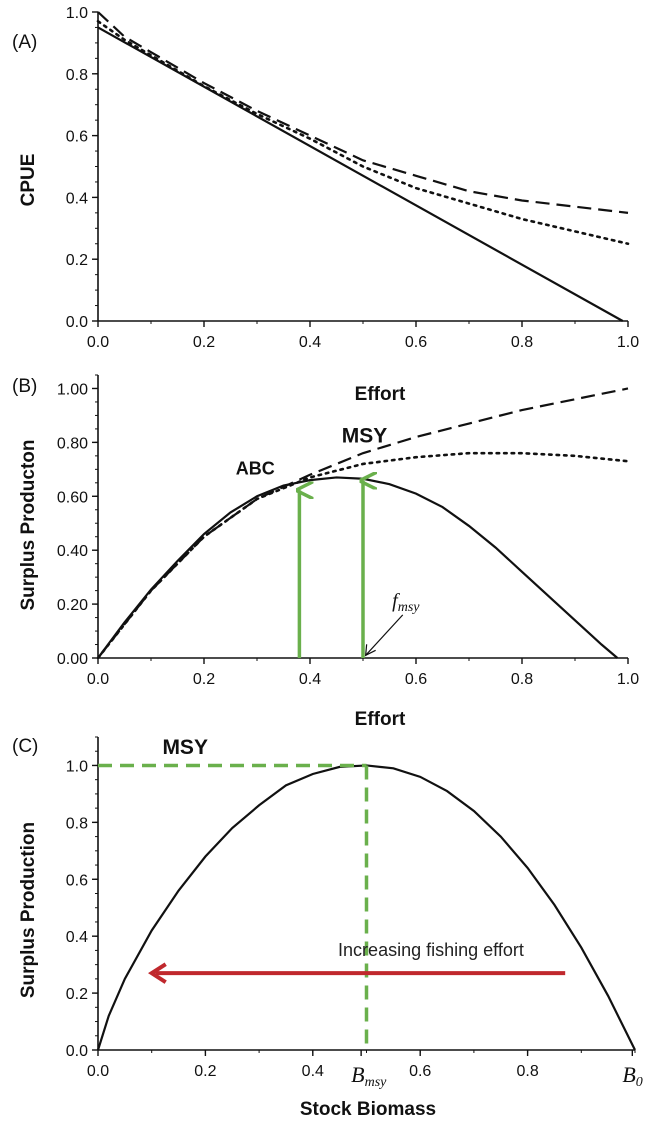 This screenshot has height=1129, width=665. What do you see at coordinates (28, 180) in the screenshot?
I see `panel-a-ylabel: CPUE` at bounding box center [28, 180].